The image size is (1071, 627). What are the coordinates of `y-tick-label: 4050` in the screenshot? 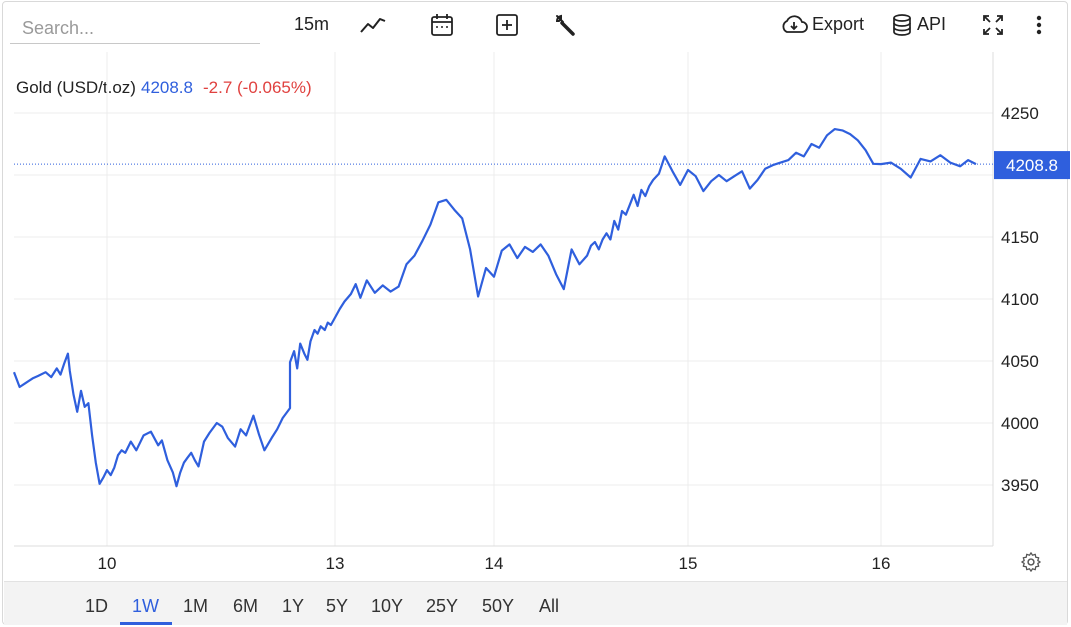 It's located at (1020, 361).